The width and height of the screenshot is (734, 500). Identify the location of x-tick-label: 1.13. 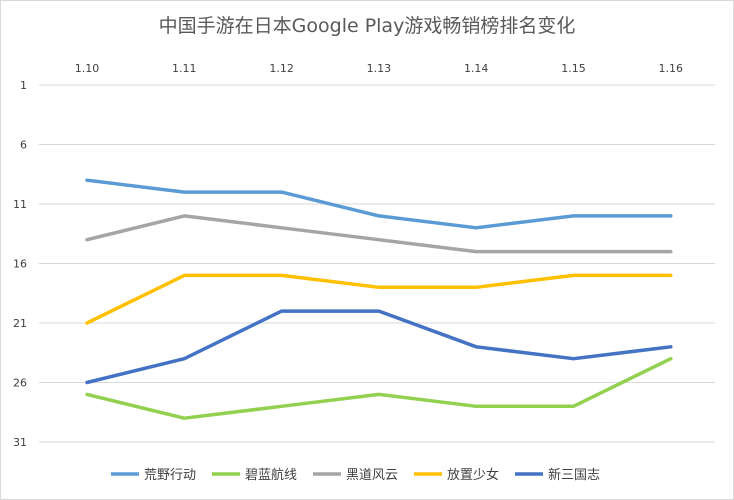
(379, 68).